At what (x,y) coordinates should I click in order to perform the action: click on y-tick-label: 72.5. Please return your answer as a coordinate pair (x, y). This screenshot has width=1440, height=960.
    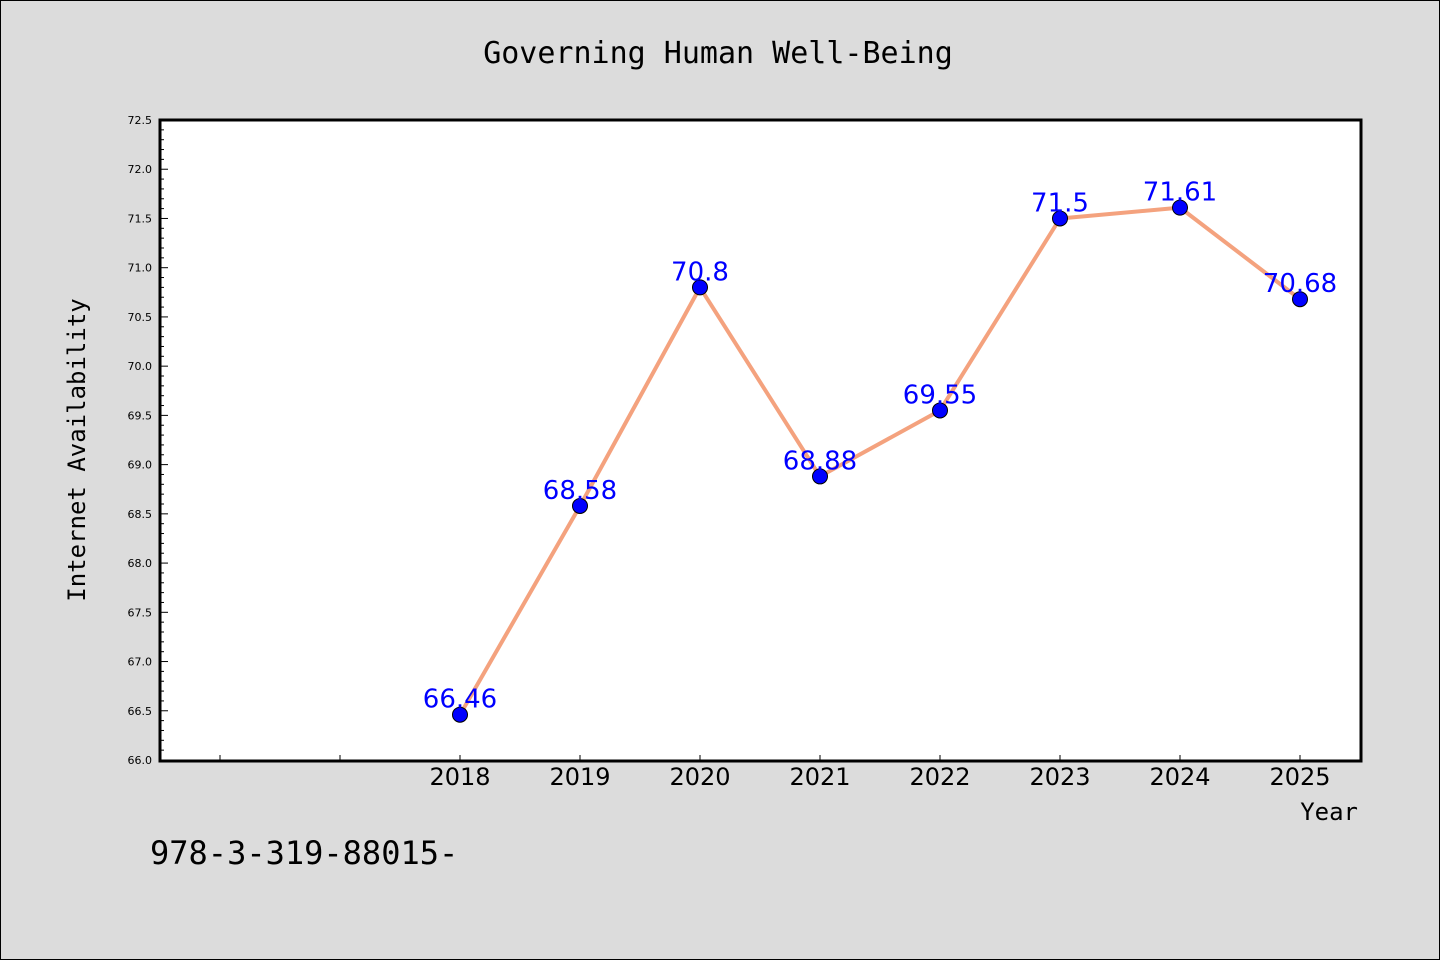
    Looking at the image, I should click on (140, 120).